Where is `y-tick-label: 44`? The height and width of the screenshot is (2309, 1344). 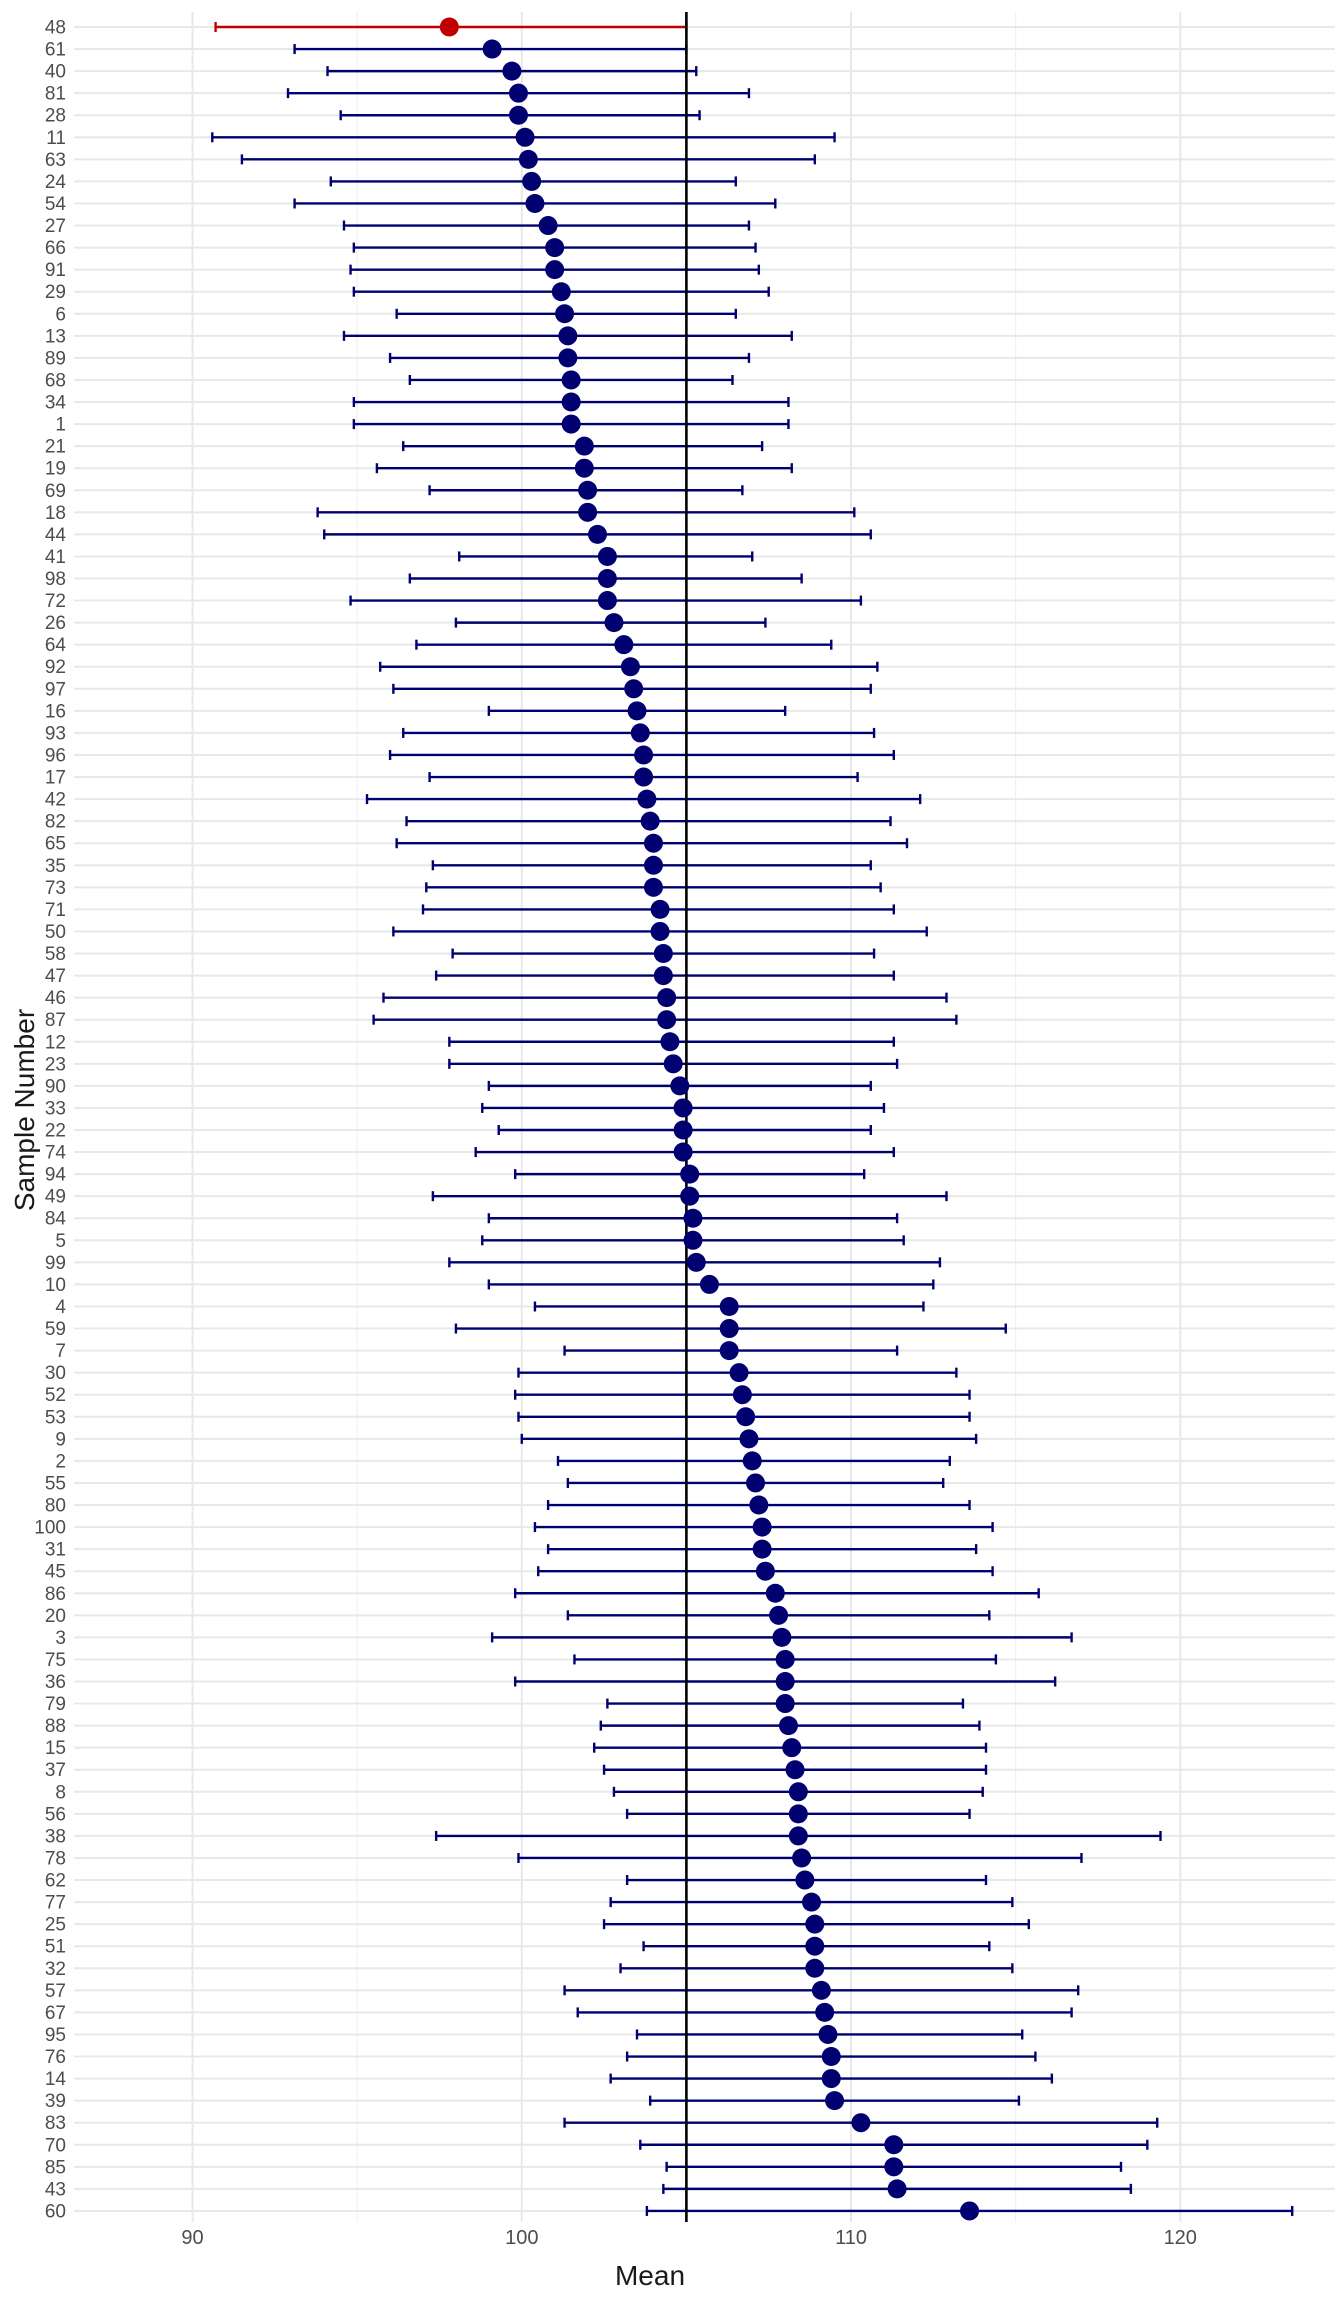
y-tick-label: 44 is located at coordinates (56, 535).